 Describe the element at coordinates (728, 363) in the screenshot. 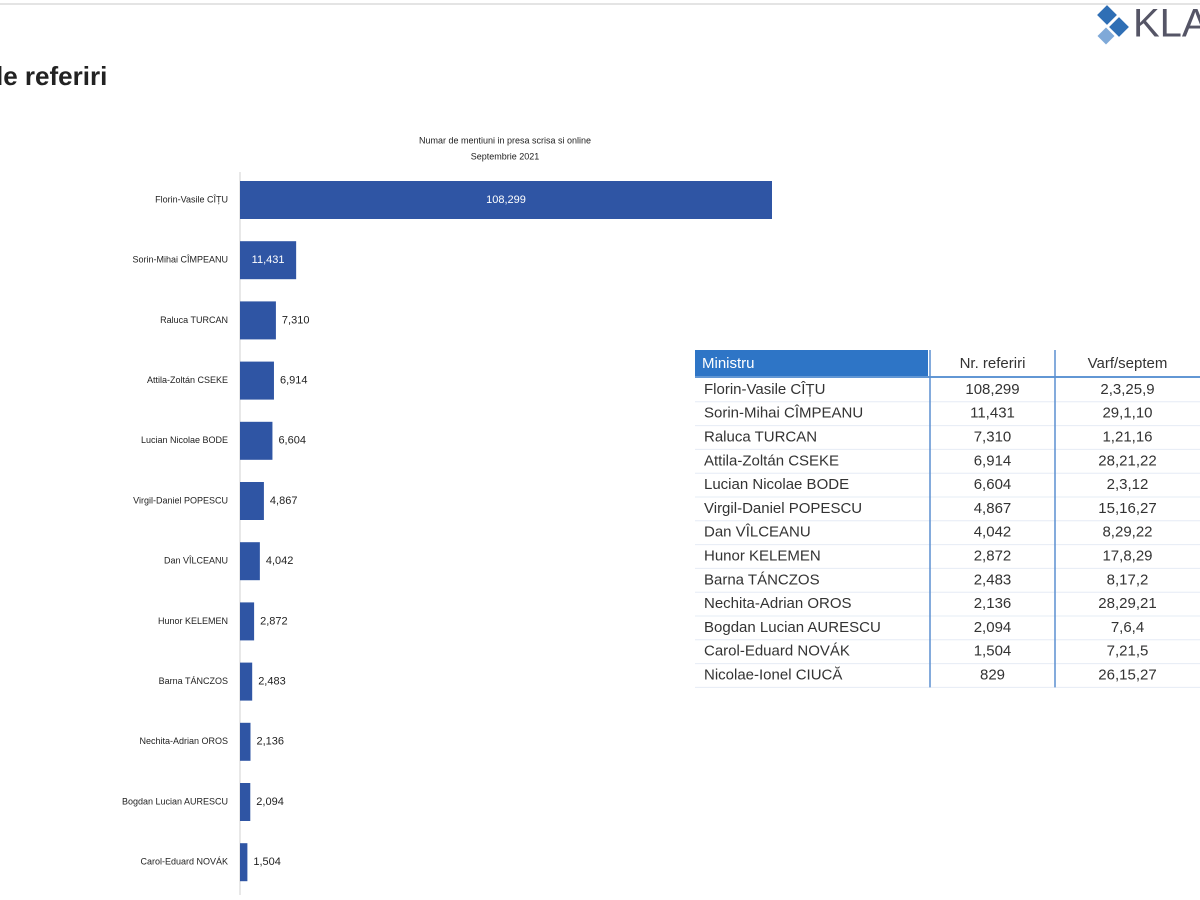

I see `table-header: Ministru` at that location.